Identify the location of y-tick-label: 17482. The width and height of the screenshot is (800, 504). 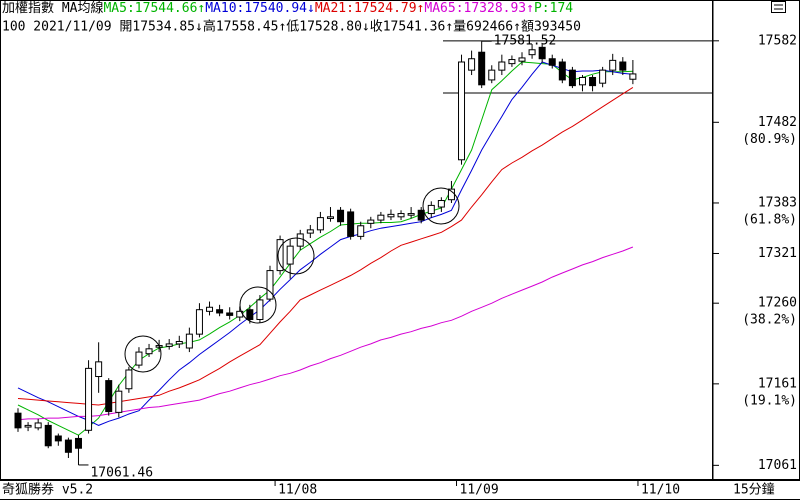
(777, 122).